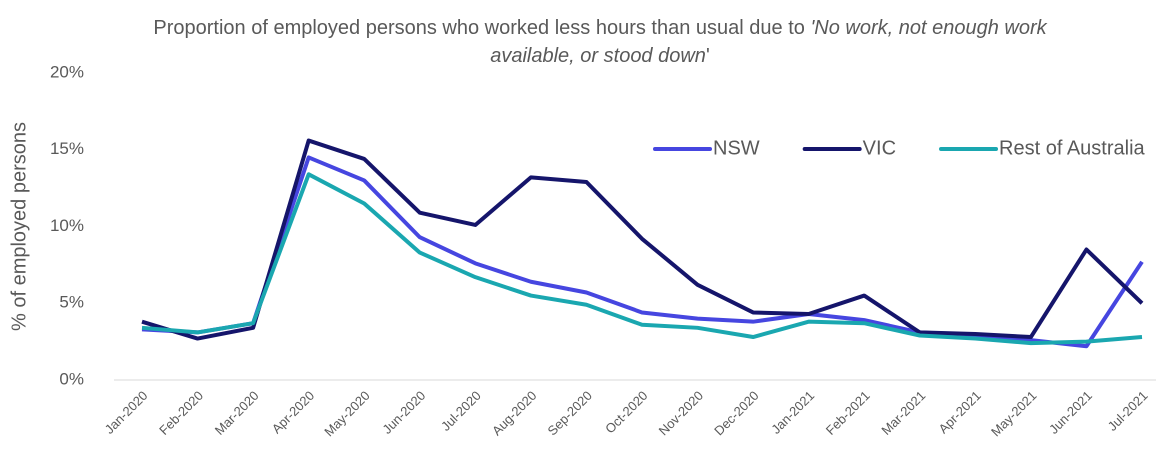 The width and height of the screenshot is (1158, 455). Describe the element at coordinates (126, 412) in the screenshot. I see `x-tick-label: Jan-2020` at that location.